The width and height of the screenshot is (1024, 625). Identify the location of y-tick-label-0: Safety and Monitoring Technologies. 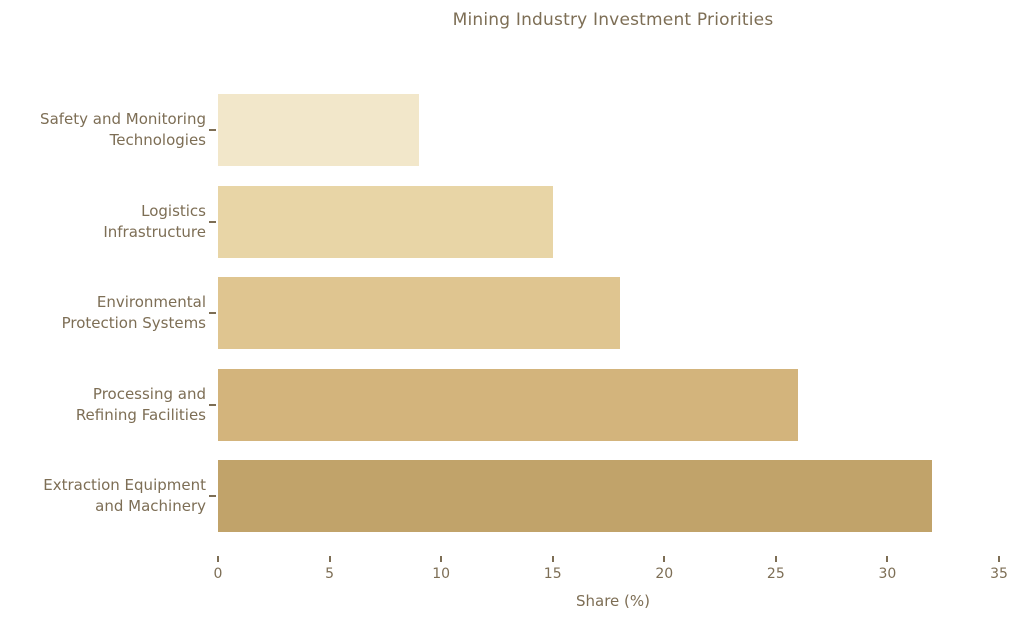
(123, 129).